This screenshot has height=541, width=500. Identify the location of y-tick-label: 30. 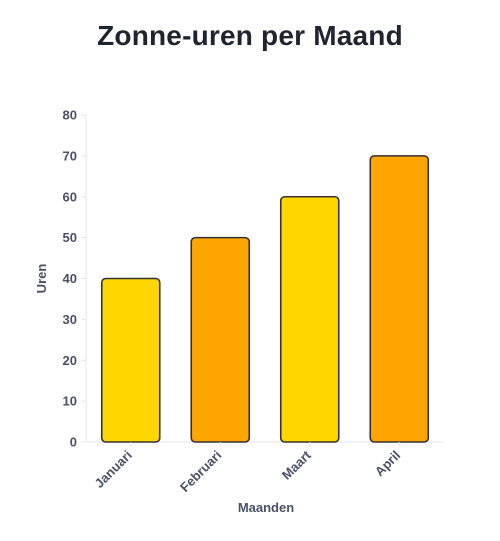
(70, 319).